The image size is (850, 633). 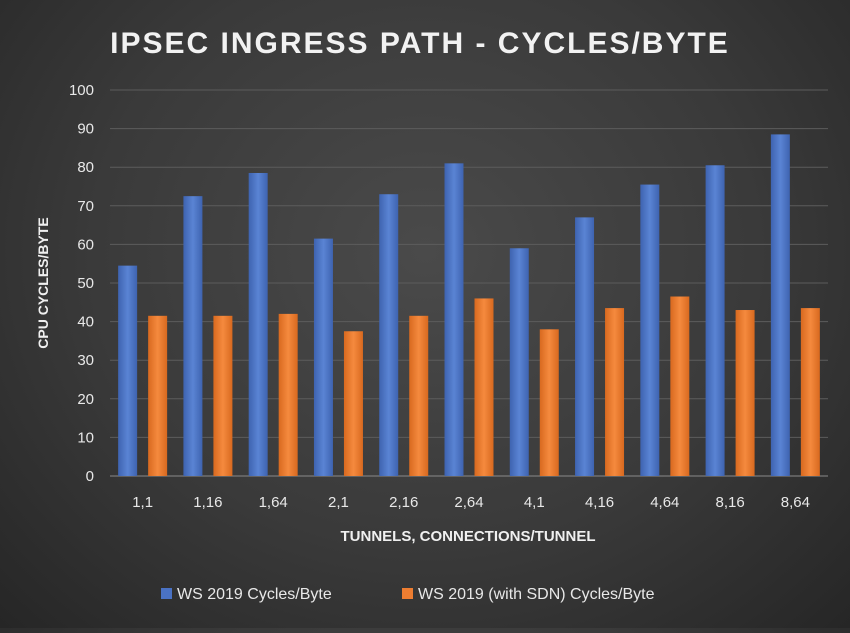 What do you see at coordinates (273, 502) in the screenshot?
I see `x-tick-label: 1,64` at bounding box center [273, 502].